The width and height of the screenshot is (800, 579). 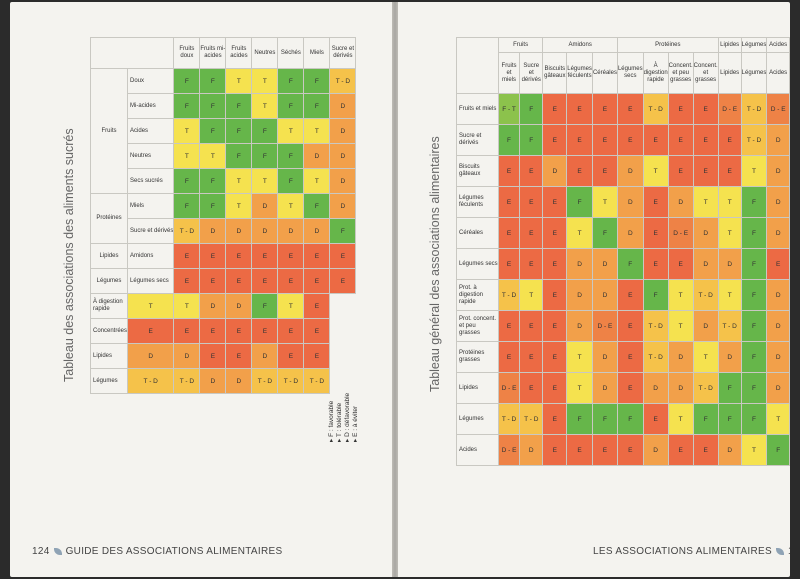 I want to click on row-header: Concentrées, so click(x=109, y=331).